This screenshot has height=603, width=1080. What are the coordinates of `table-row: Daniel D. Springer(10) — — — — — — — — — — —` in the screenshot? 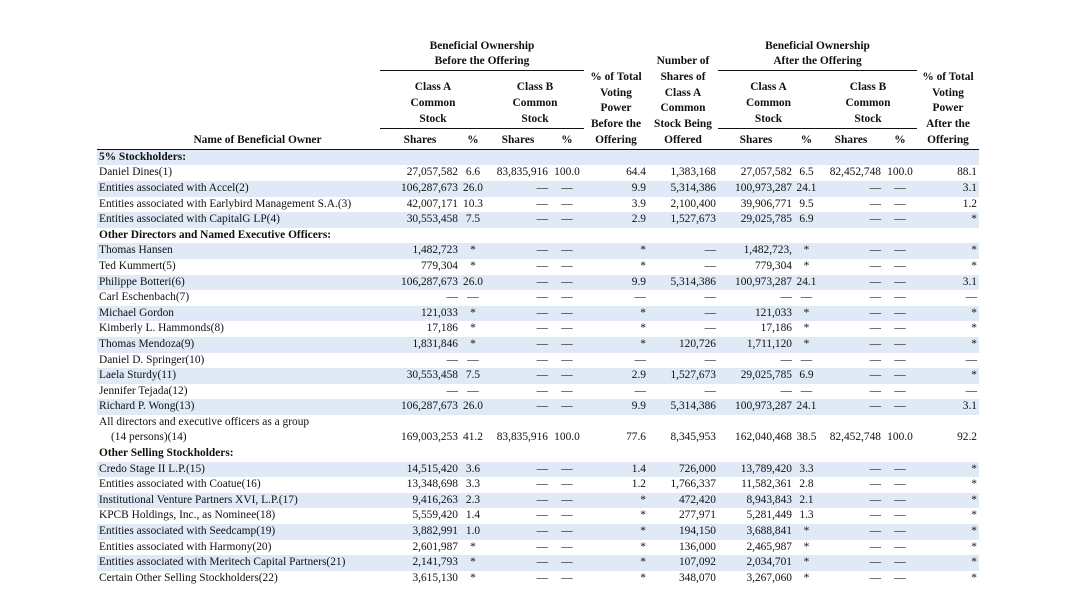 It's located at (538, 361).